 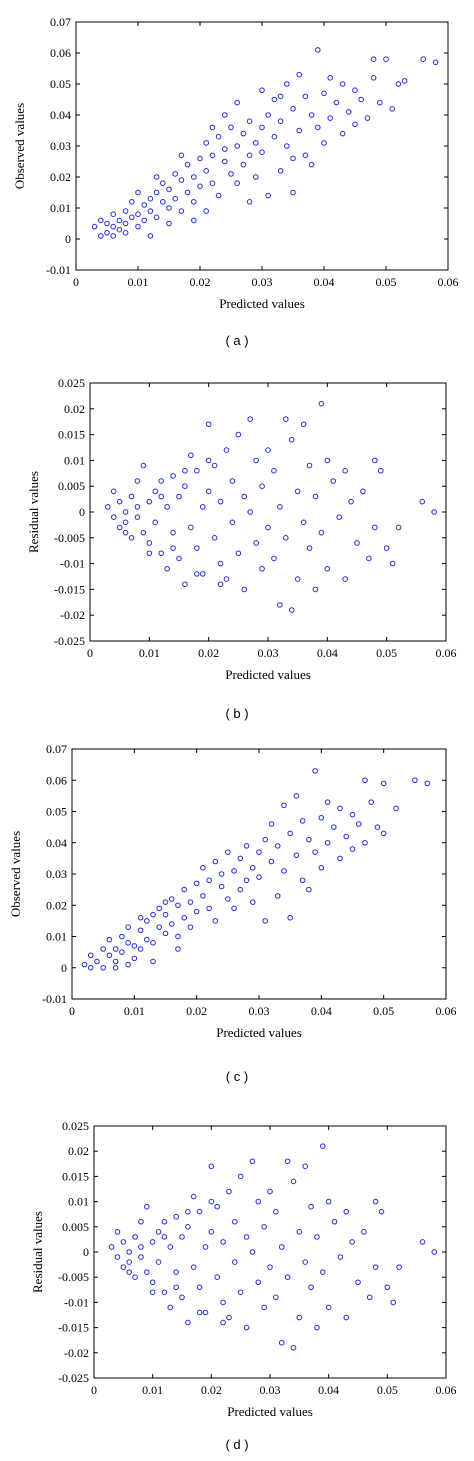 What do you see at coordinates (73, 1378) in the screenshot?
I see `y-tick-label: -0.025` at bounding box center [73, 1378].